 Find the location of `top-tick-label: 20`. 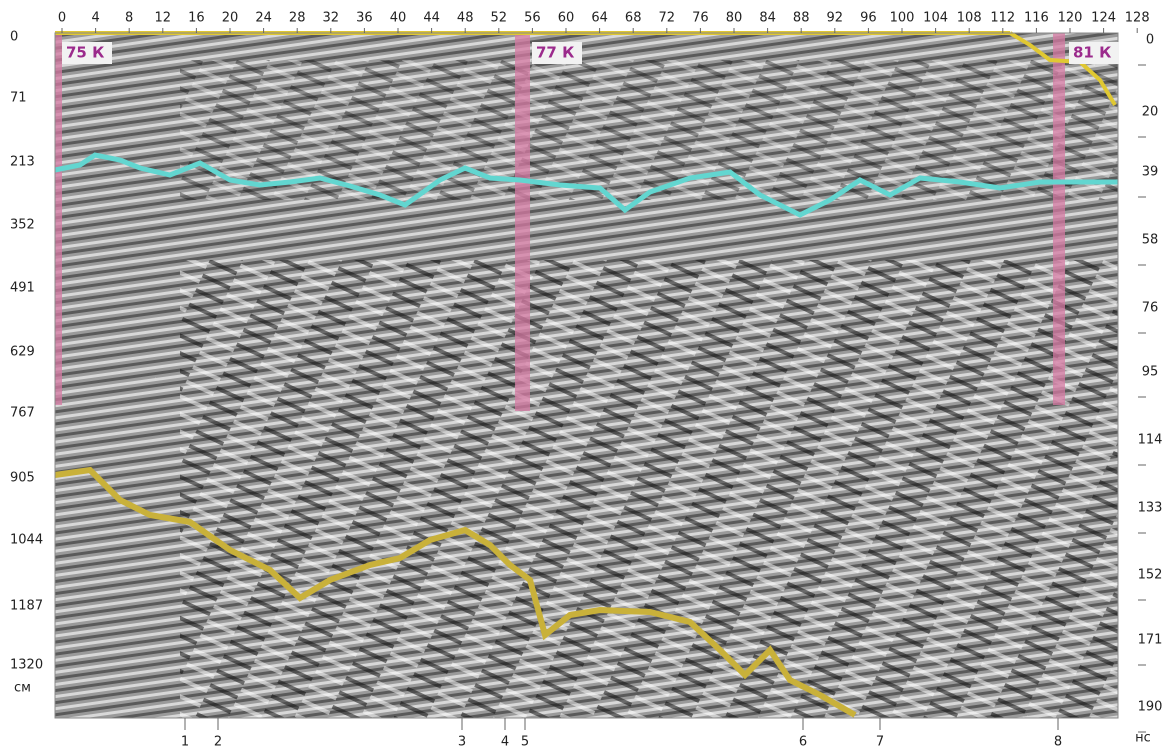

top-tick-label: 20 is located at coordinates (230, 18).